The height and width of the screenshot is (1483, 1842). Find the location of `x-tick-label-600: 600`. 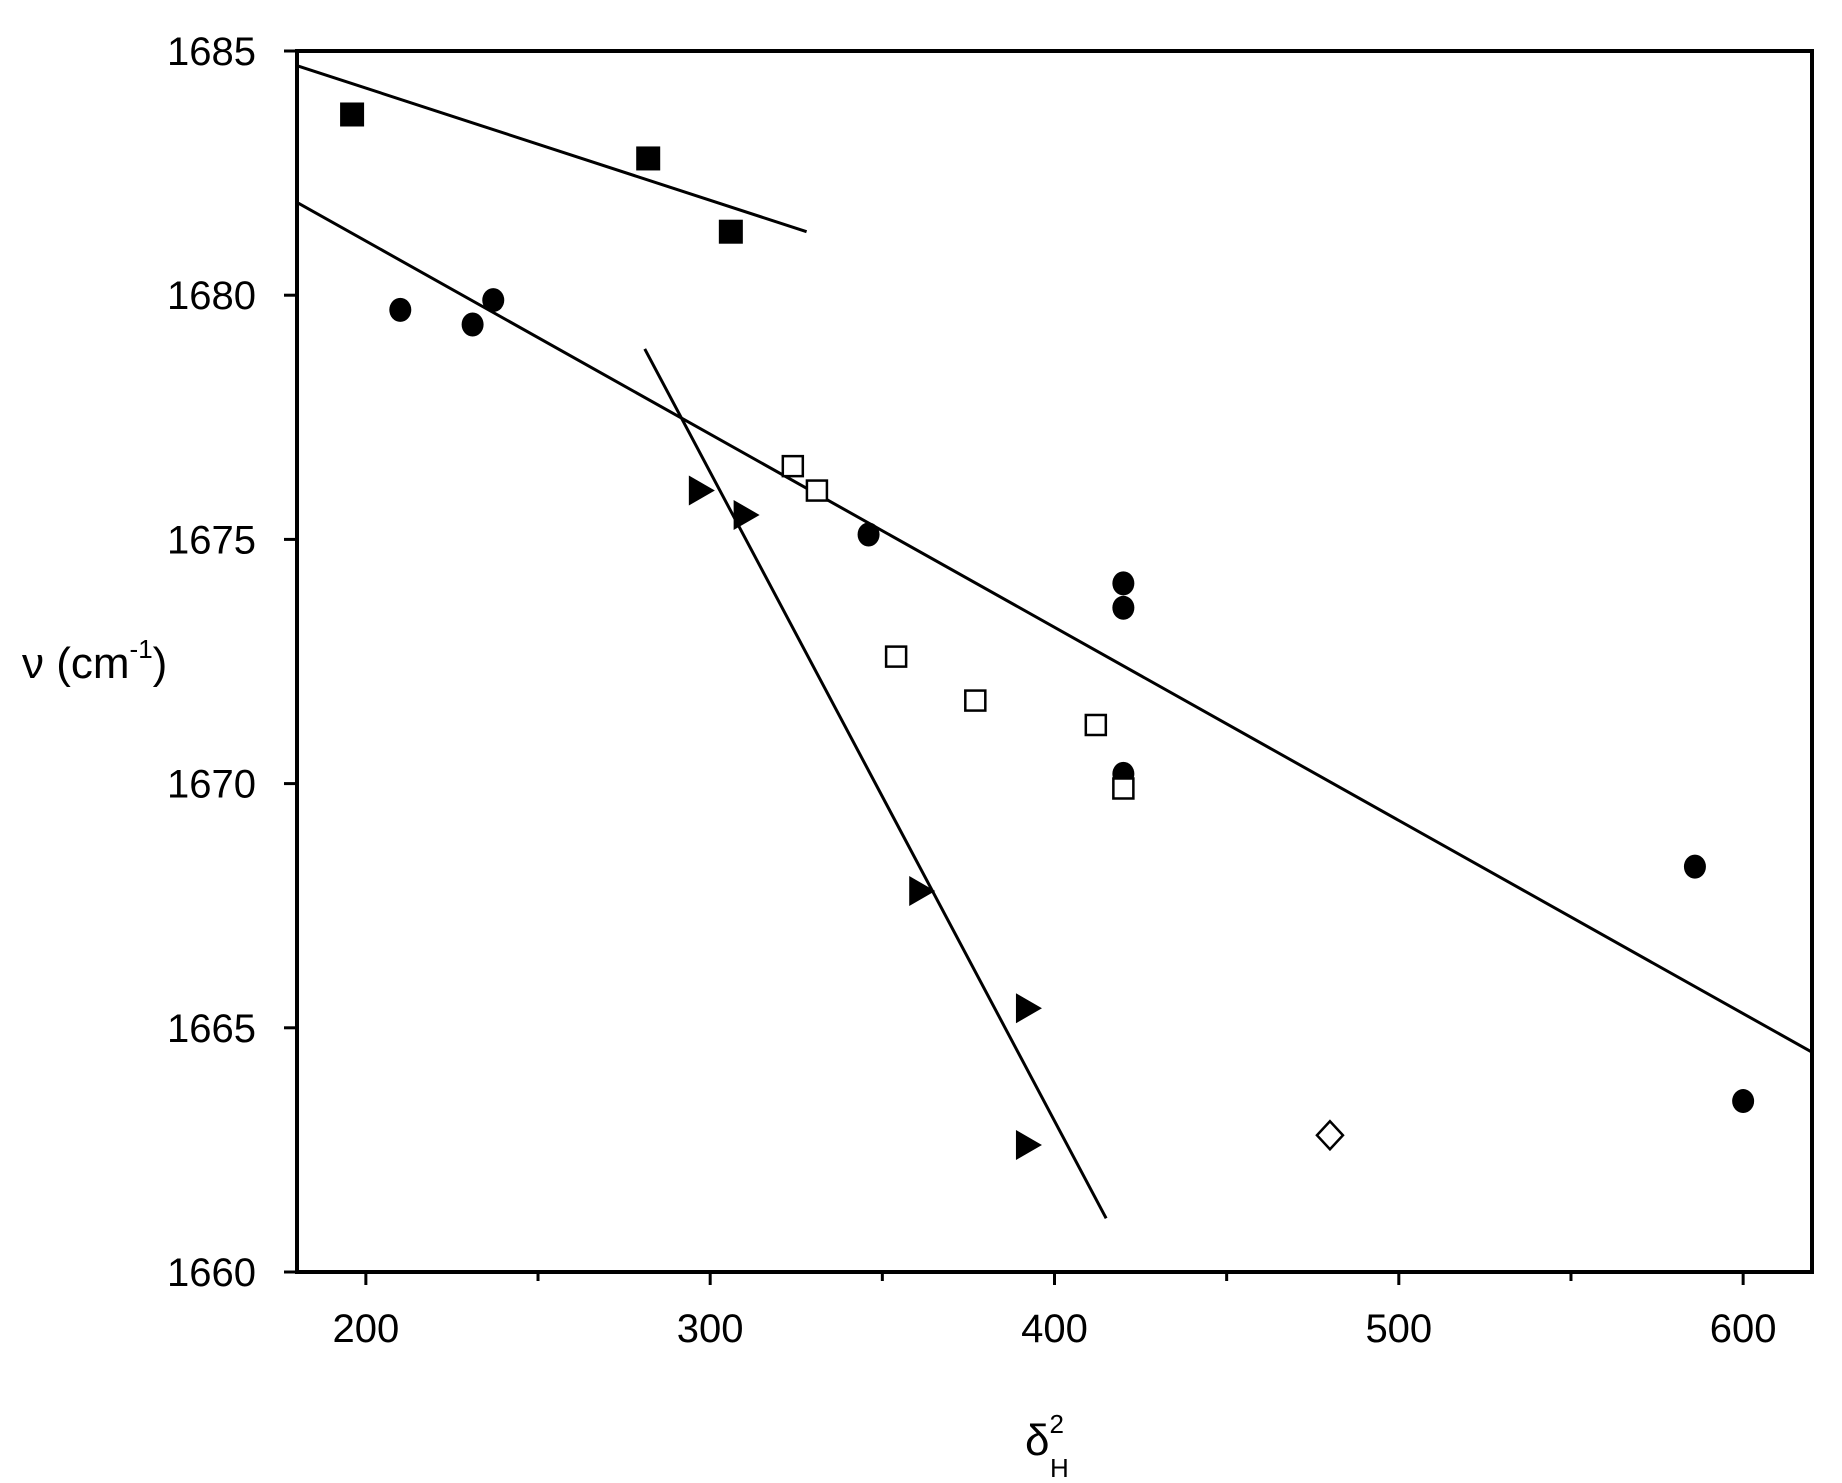

x-tick-label-600: 600 is located at coordinates (1743, 1329).